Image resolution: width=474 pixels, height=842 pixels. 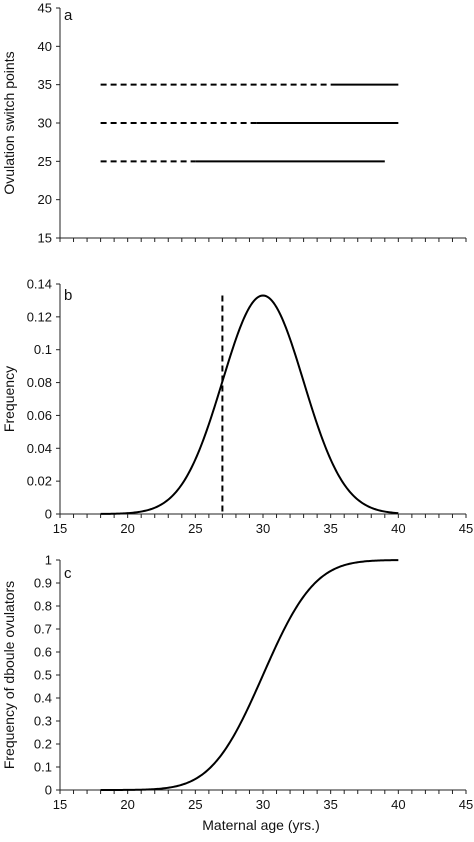 What do you see at coordinates (39, 481) in the screenshot?
I see `y-tick-label: 0.02` at bounding box center [39, 481].